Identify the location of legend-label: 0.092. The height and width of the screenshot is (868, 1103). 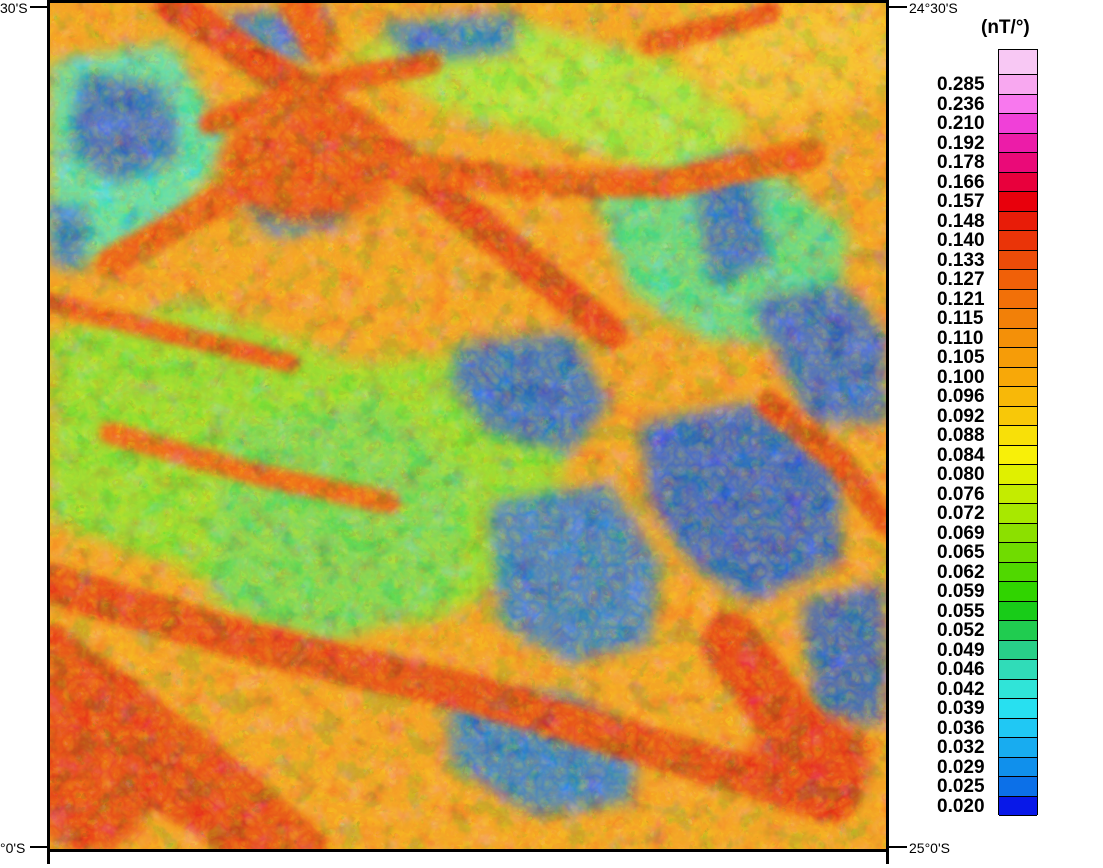
(961, 416).